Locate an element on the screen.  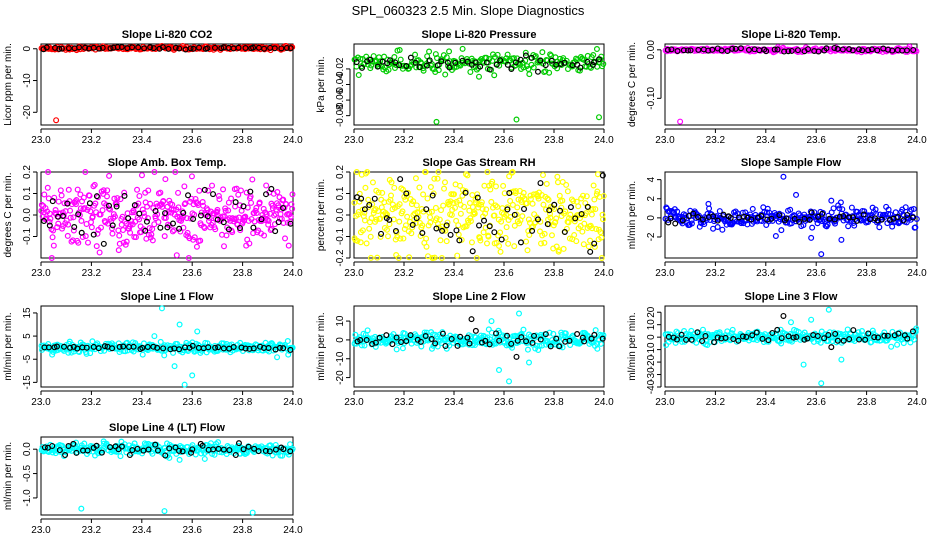
y-axis-label: ml/min per min. is located at coordinates (8, 346).